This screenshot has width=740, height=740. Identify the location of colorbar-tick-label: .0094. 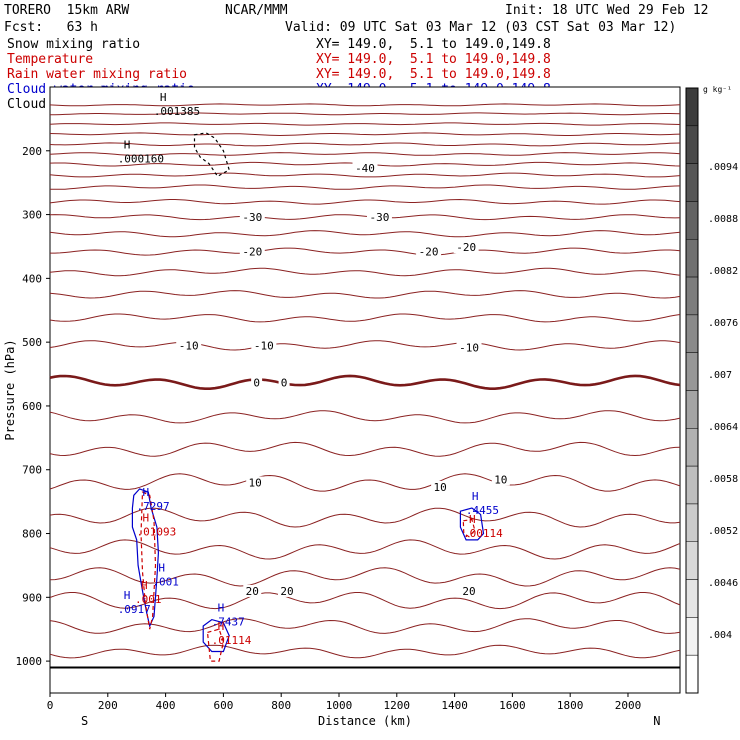
(723, 167).